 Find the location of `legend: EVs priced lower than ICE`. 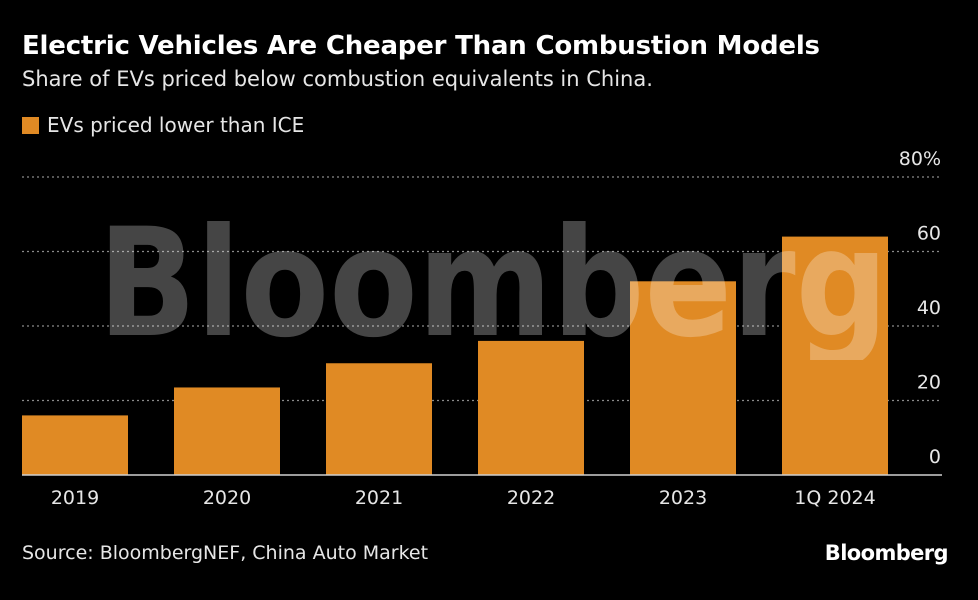

legend: EVs priced lower than ICE is located at coordinates (163, 125).